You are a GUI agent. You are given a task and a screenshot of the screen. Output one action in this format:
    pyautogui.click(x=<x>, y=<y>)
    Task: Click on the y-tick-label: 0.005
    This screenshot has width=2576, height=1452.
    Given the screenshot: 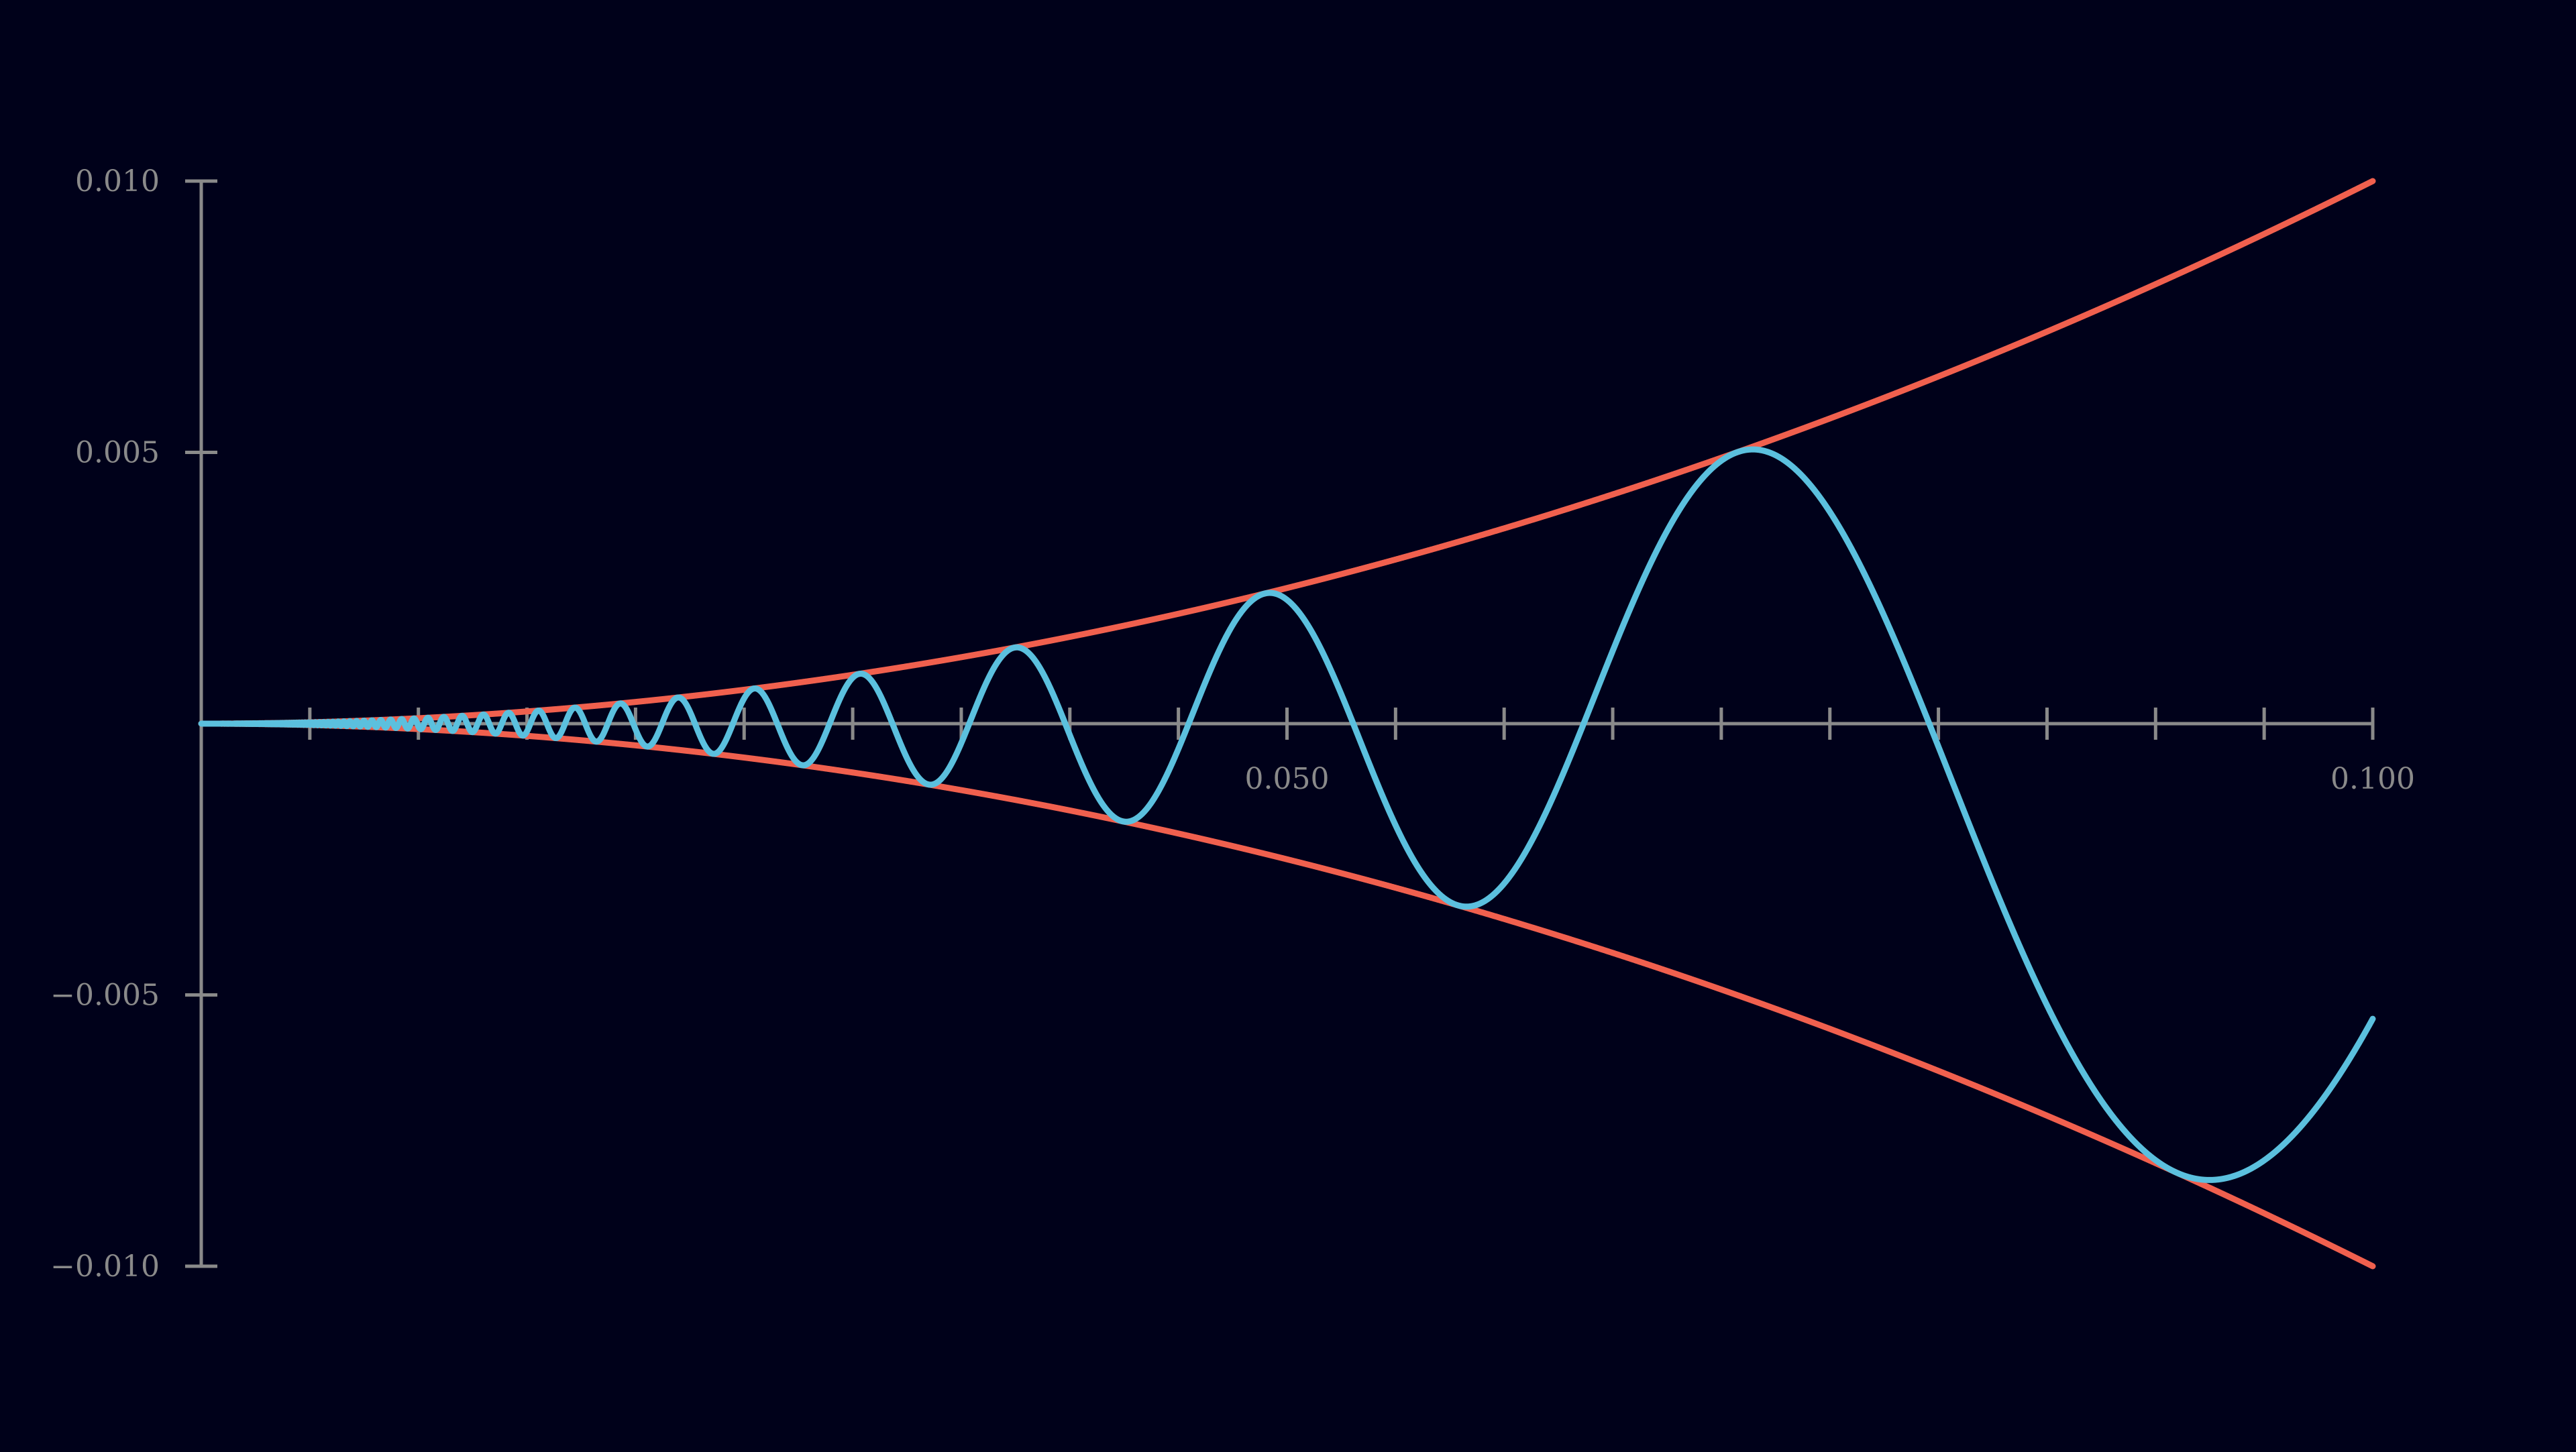 What is the action you would take?
    pyautogui.click(x=117, y=453)
    